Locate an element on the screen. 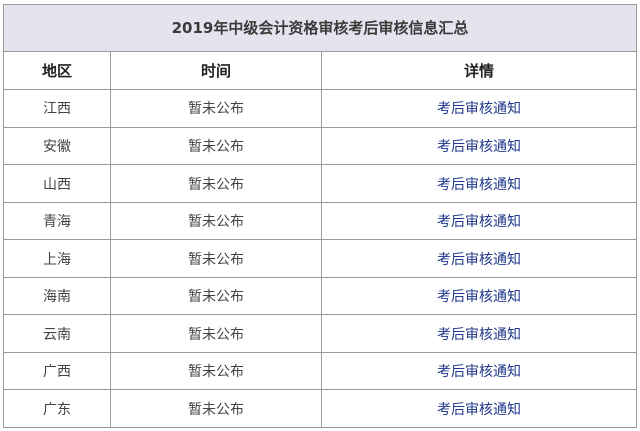 Image resolution: width=640 pixels, height=431 pixels. region-cell: 海南 is located at coordinates (57, 296).